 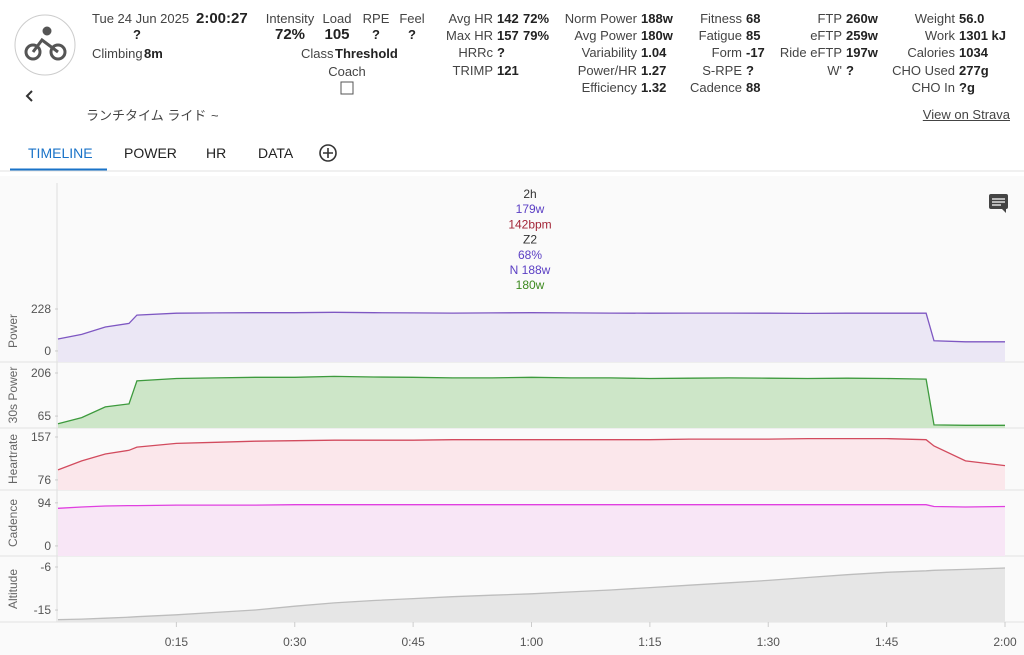 I want to click on y-tick-label: 65, so click(x=45, y=416).